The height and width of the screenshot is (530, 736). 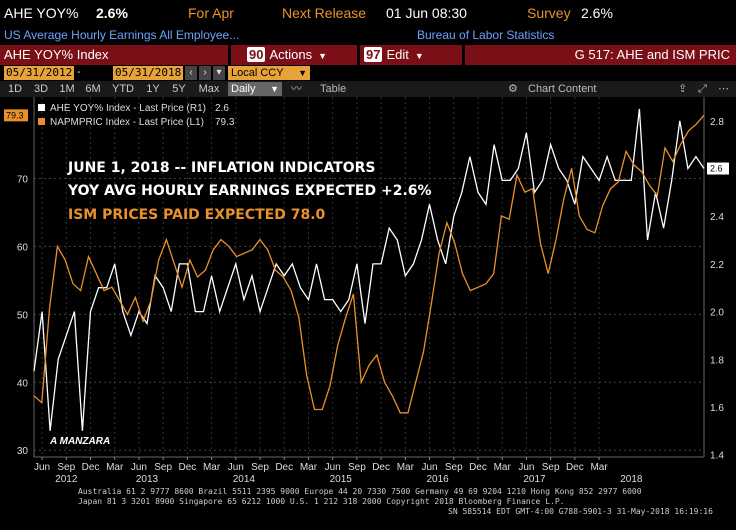 I want to click on date-range-bar: 05/31/2012 - 05/31/2018 ‹ › ▾ Local CCY ▼, so click(x=368, y=73).